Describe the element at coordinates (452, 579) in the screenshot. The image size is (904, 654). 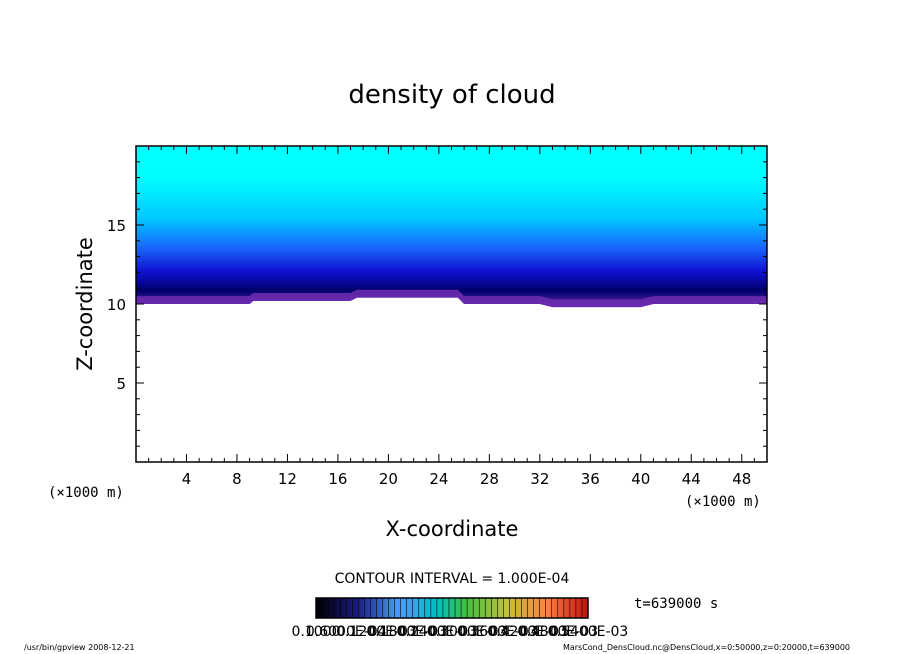
I see `contour-interval: CONTOUR INTERVAL = 1.000E-04` at that location.